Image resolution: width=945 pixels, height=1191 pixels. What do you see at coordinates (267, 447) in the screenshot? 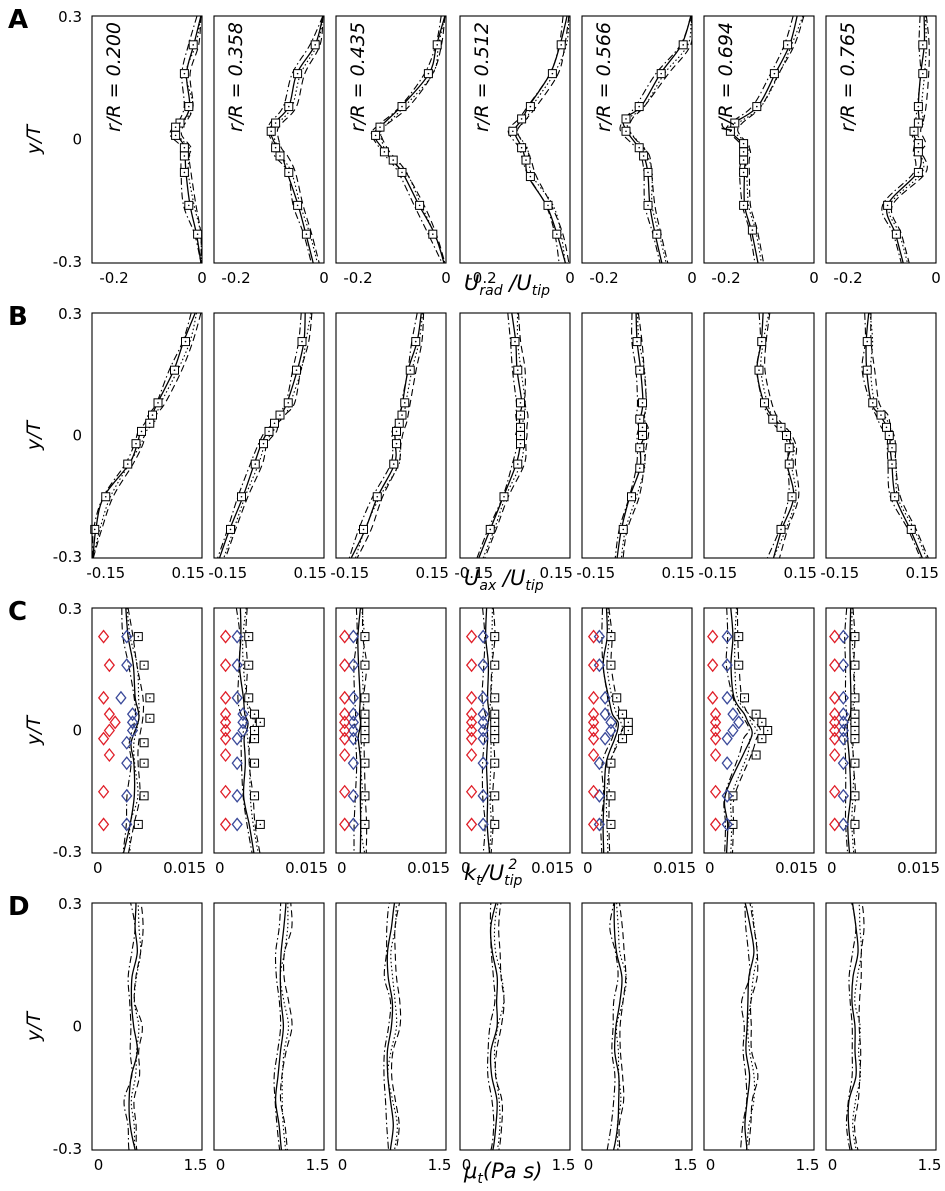
I see `panel-B-col-2: -0.15 0.15` at bounding box center [267, 447].